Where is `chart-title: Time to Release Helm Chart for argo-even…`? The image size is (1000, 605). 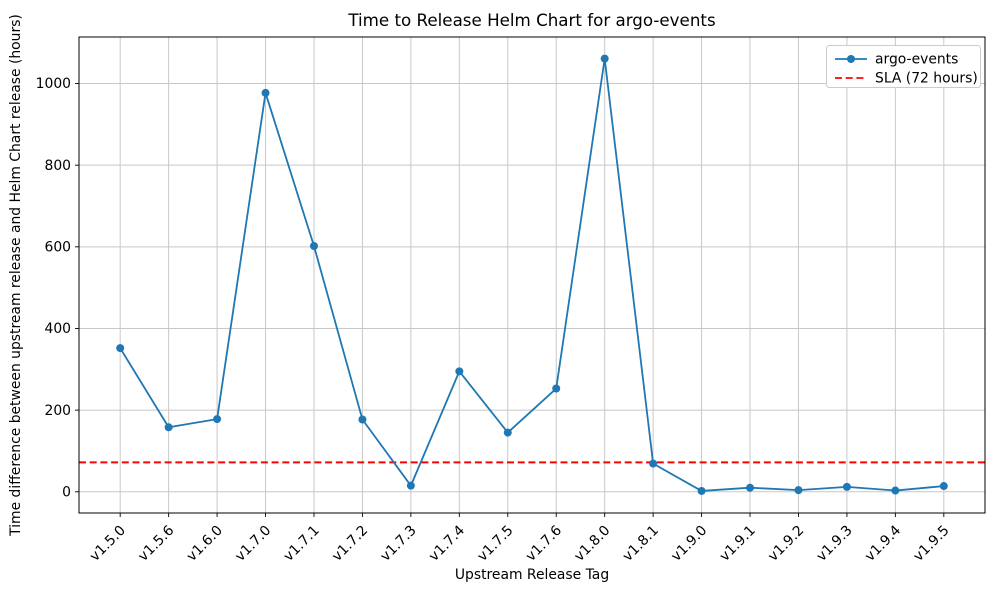
chart-title: Time to Release Helm Chart for argo-even… is located at coordinates (531, 20).